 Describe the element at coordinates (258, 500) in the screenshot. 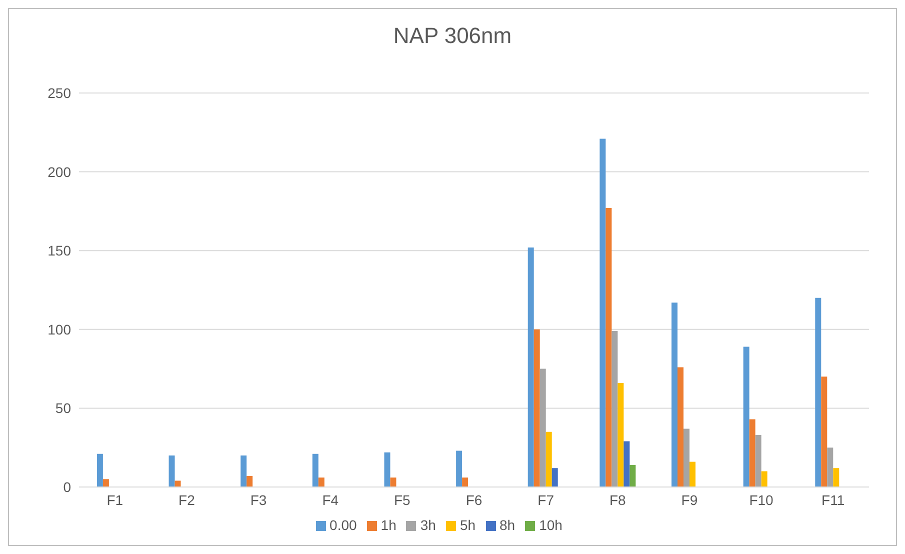

I see `x-tick-label: F3` at that location.